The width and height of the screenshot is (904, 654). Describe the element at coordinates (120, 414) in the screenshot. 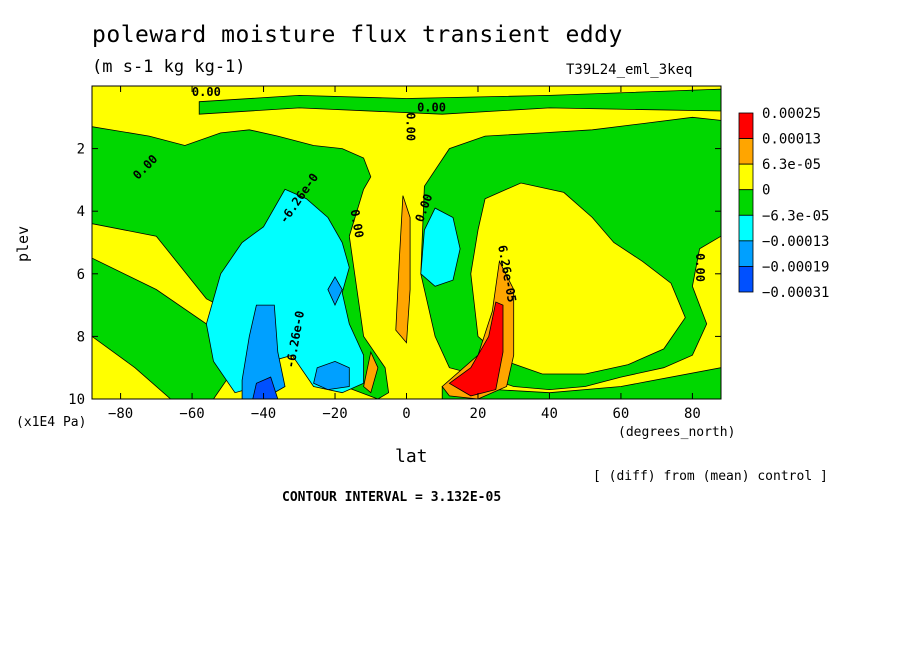

I see `x-tick-label: −80` at that location.